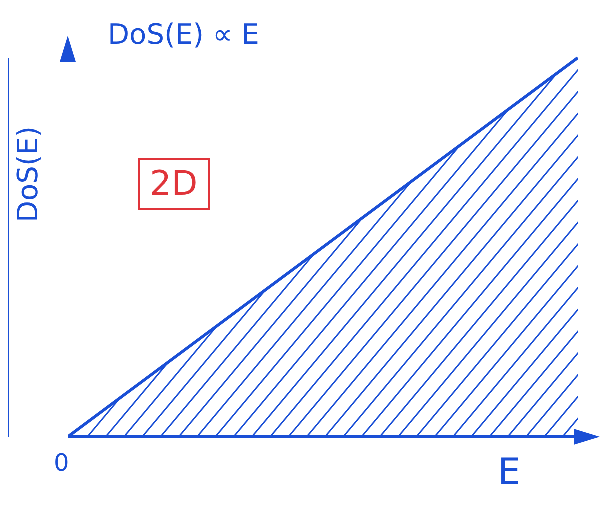 Image resolution: width=616 pixels, height=505 pixels. What do you see at coordinates (184, 34) in the screenshot?
I see `chart-title: DoS(E) ∝ E` at bounding box center [184, 34].